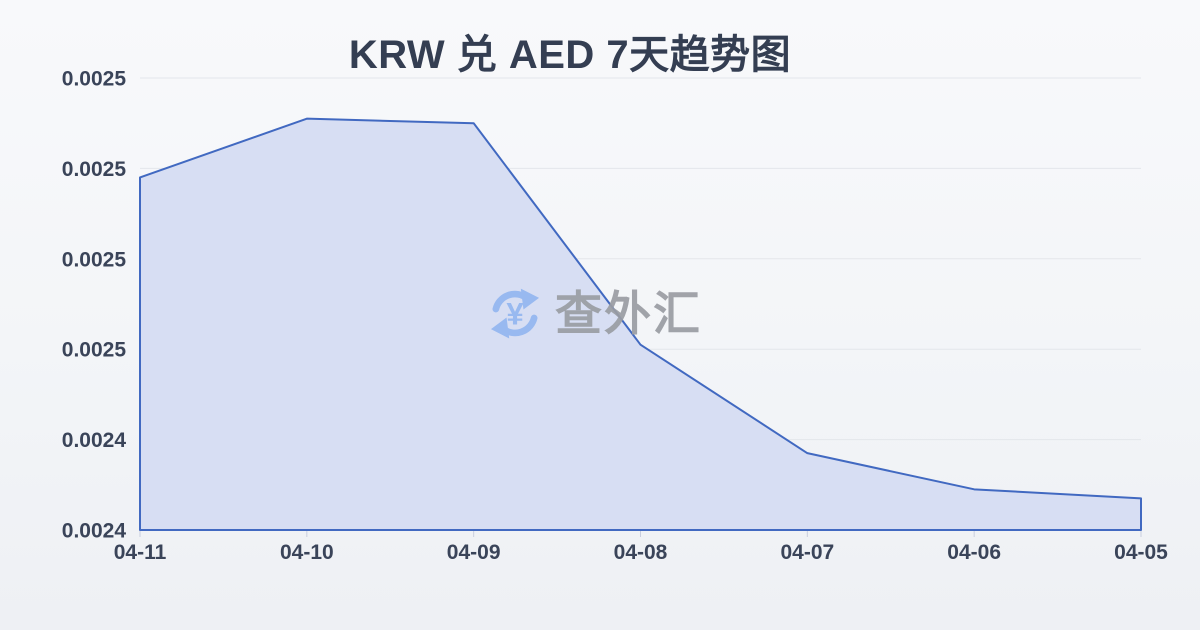  Describe the element at coordinates (474, 552) in the screenshot. I see `x-axis-label: 04-09` at that location.